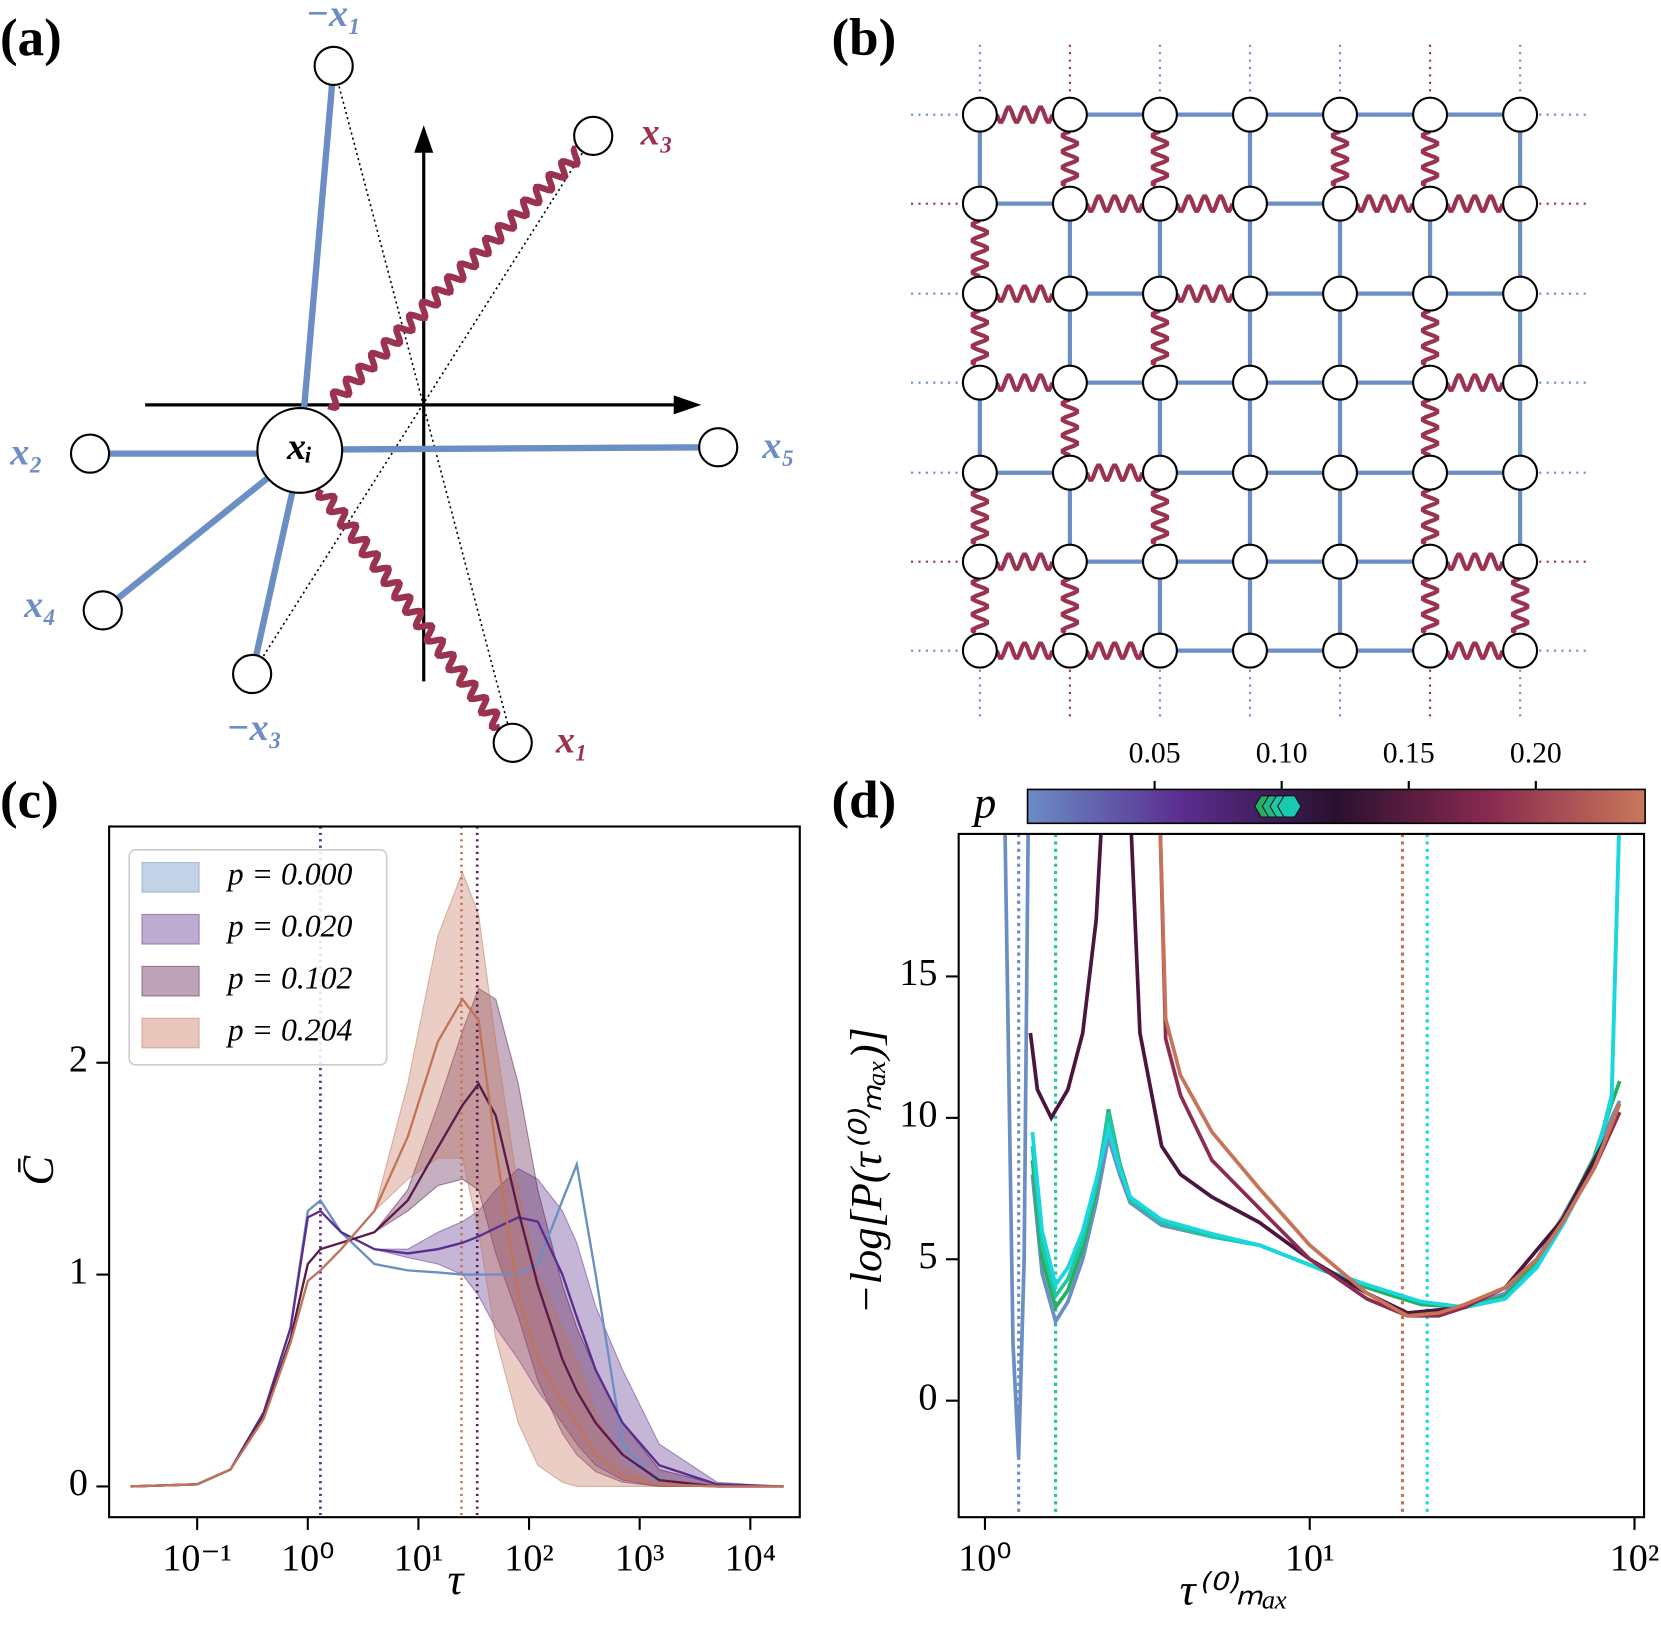  Describe the element at coordinates (29, 800) in the screenshot. I see `panel-label: (c)` at that location.